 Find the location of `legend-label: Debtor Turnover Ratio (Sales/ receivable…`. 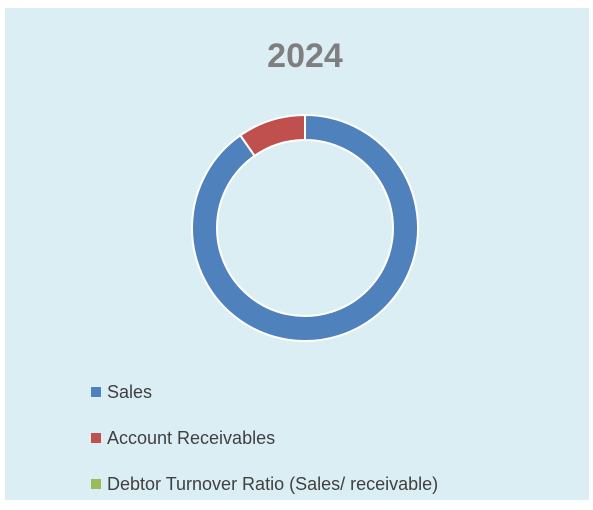

legend-label: Debtor Turnover Ratio (Sales/ receivable… is located at coordinates (272, 484).